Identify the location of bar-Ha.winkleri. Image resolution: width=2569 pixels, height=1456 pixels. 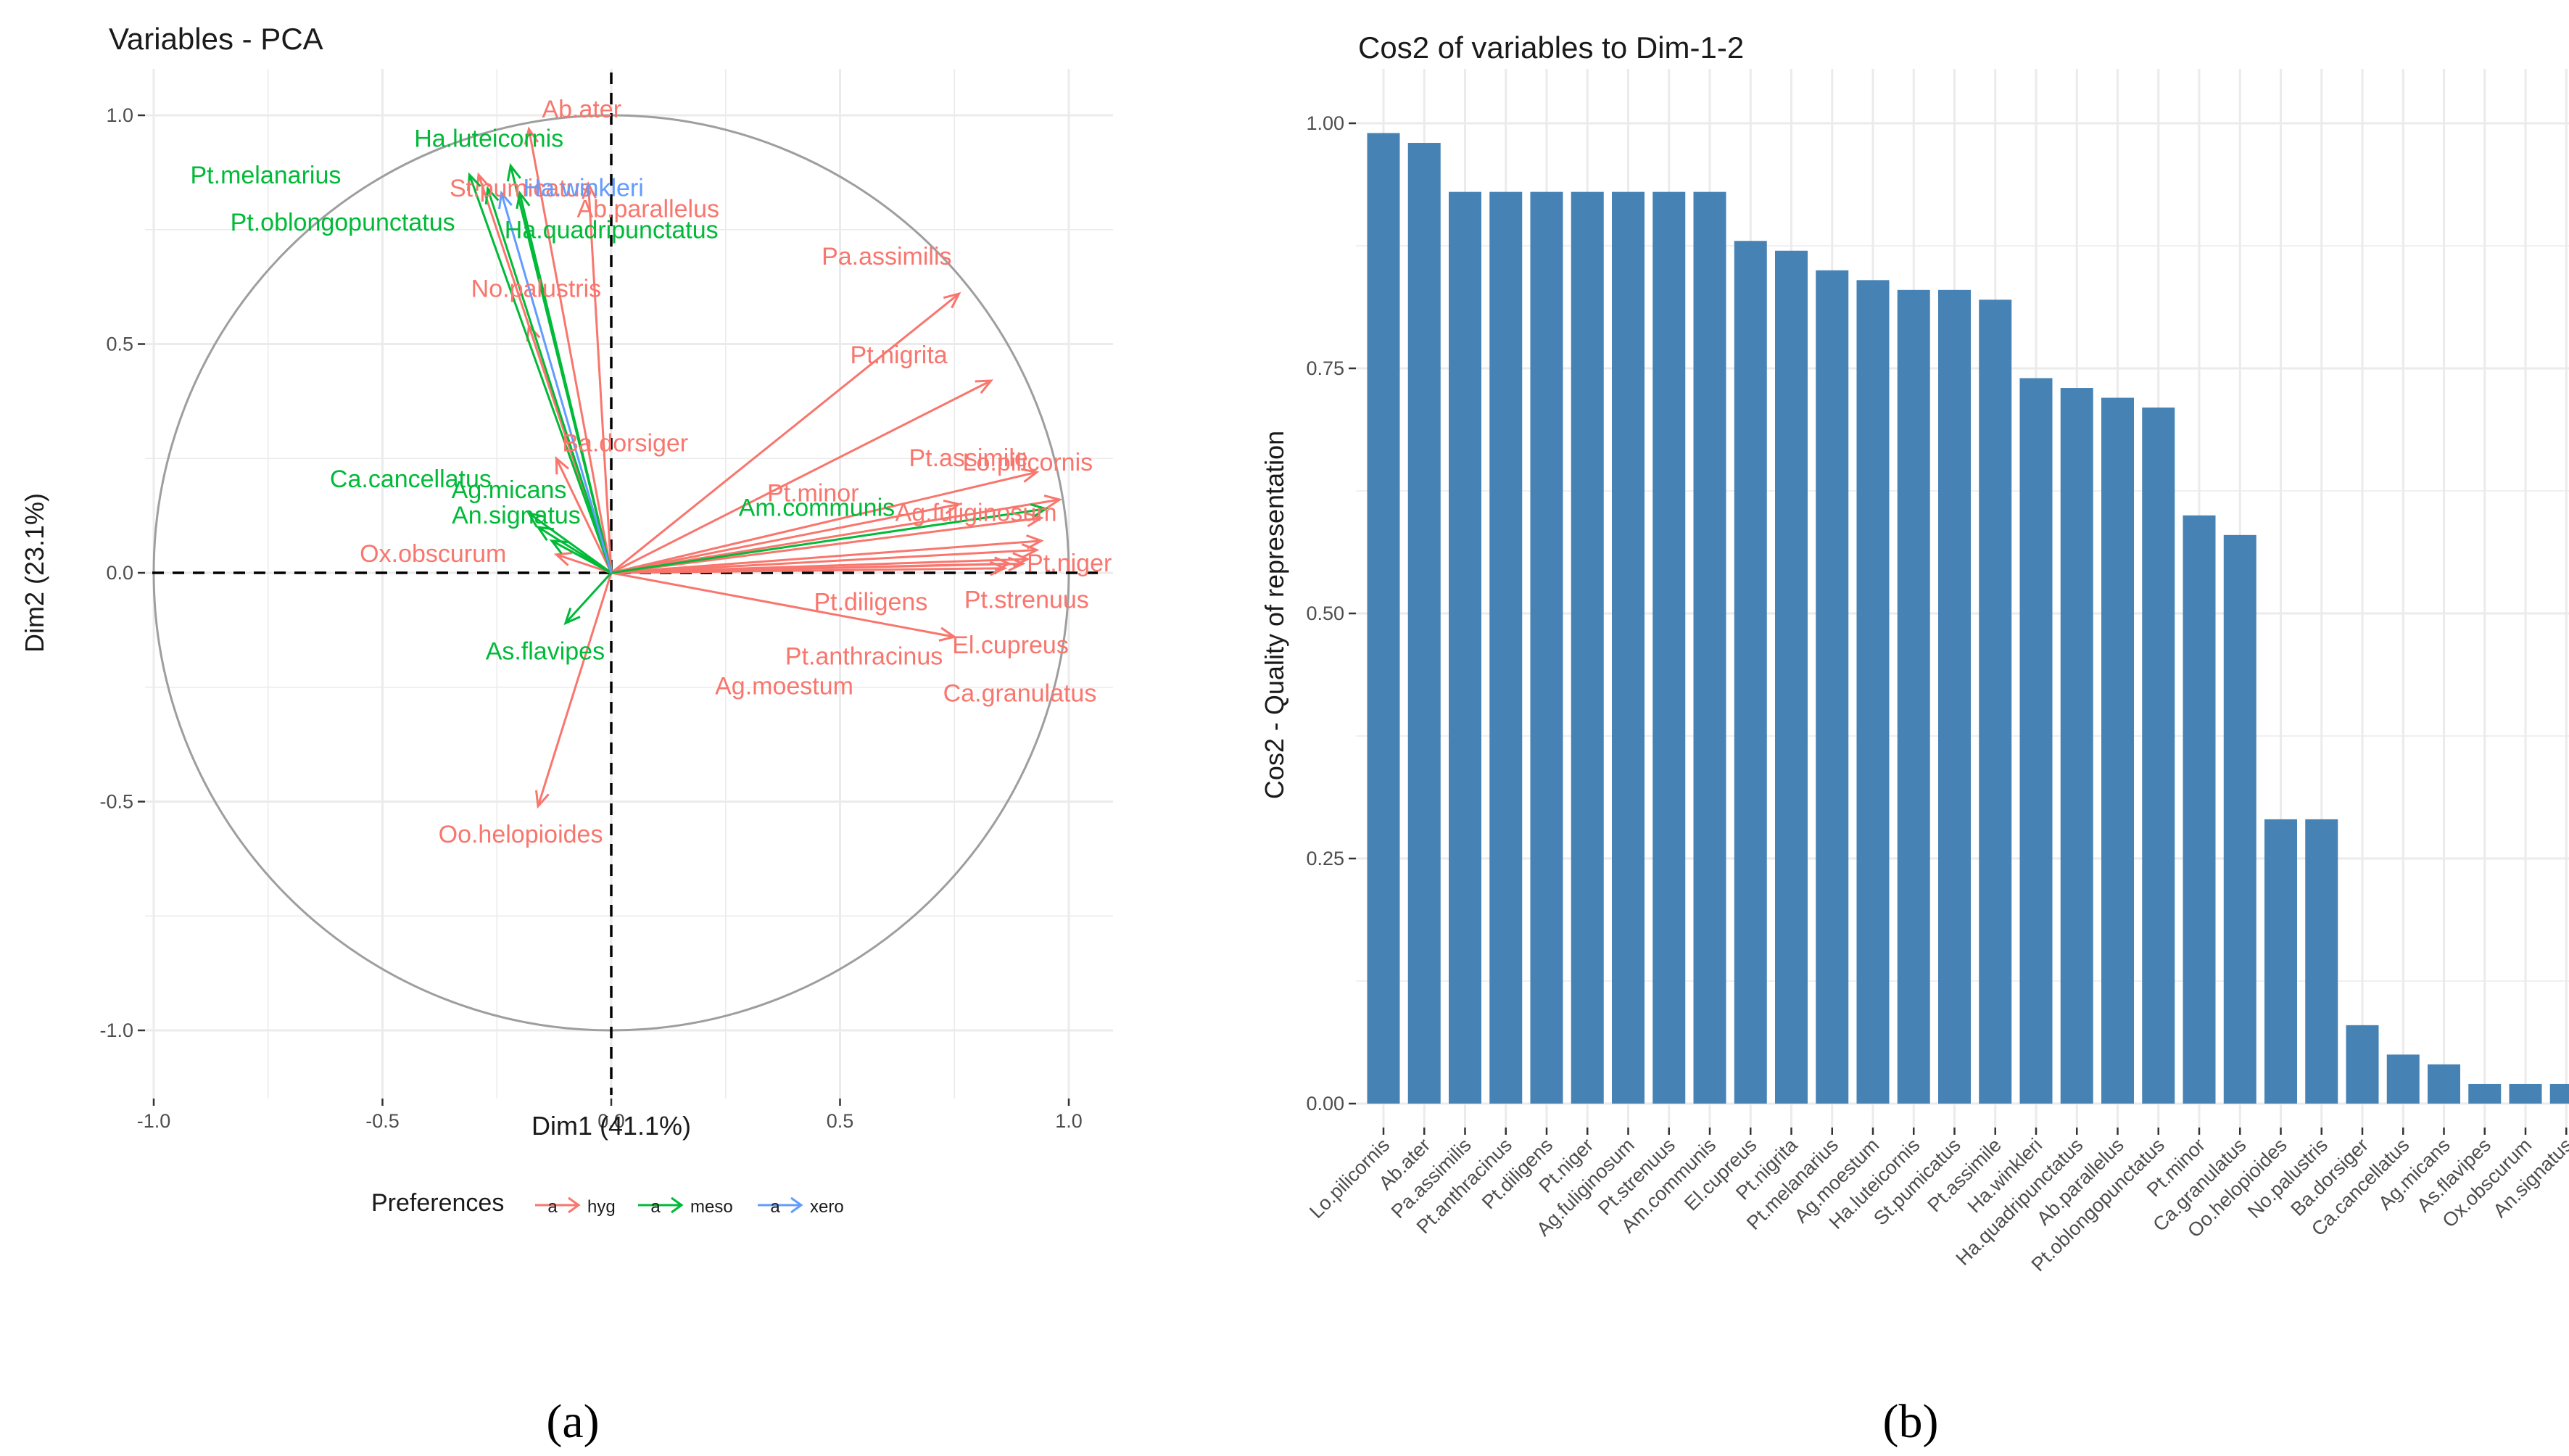
(2036, 741).